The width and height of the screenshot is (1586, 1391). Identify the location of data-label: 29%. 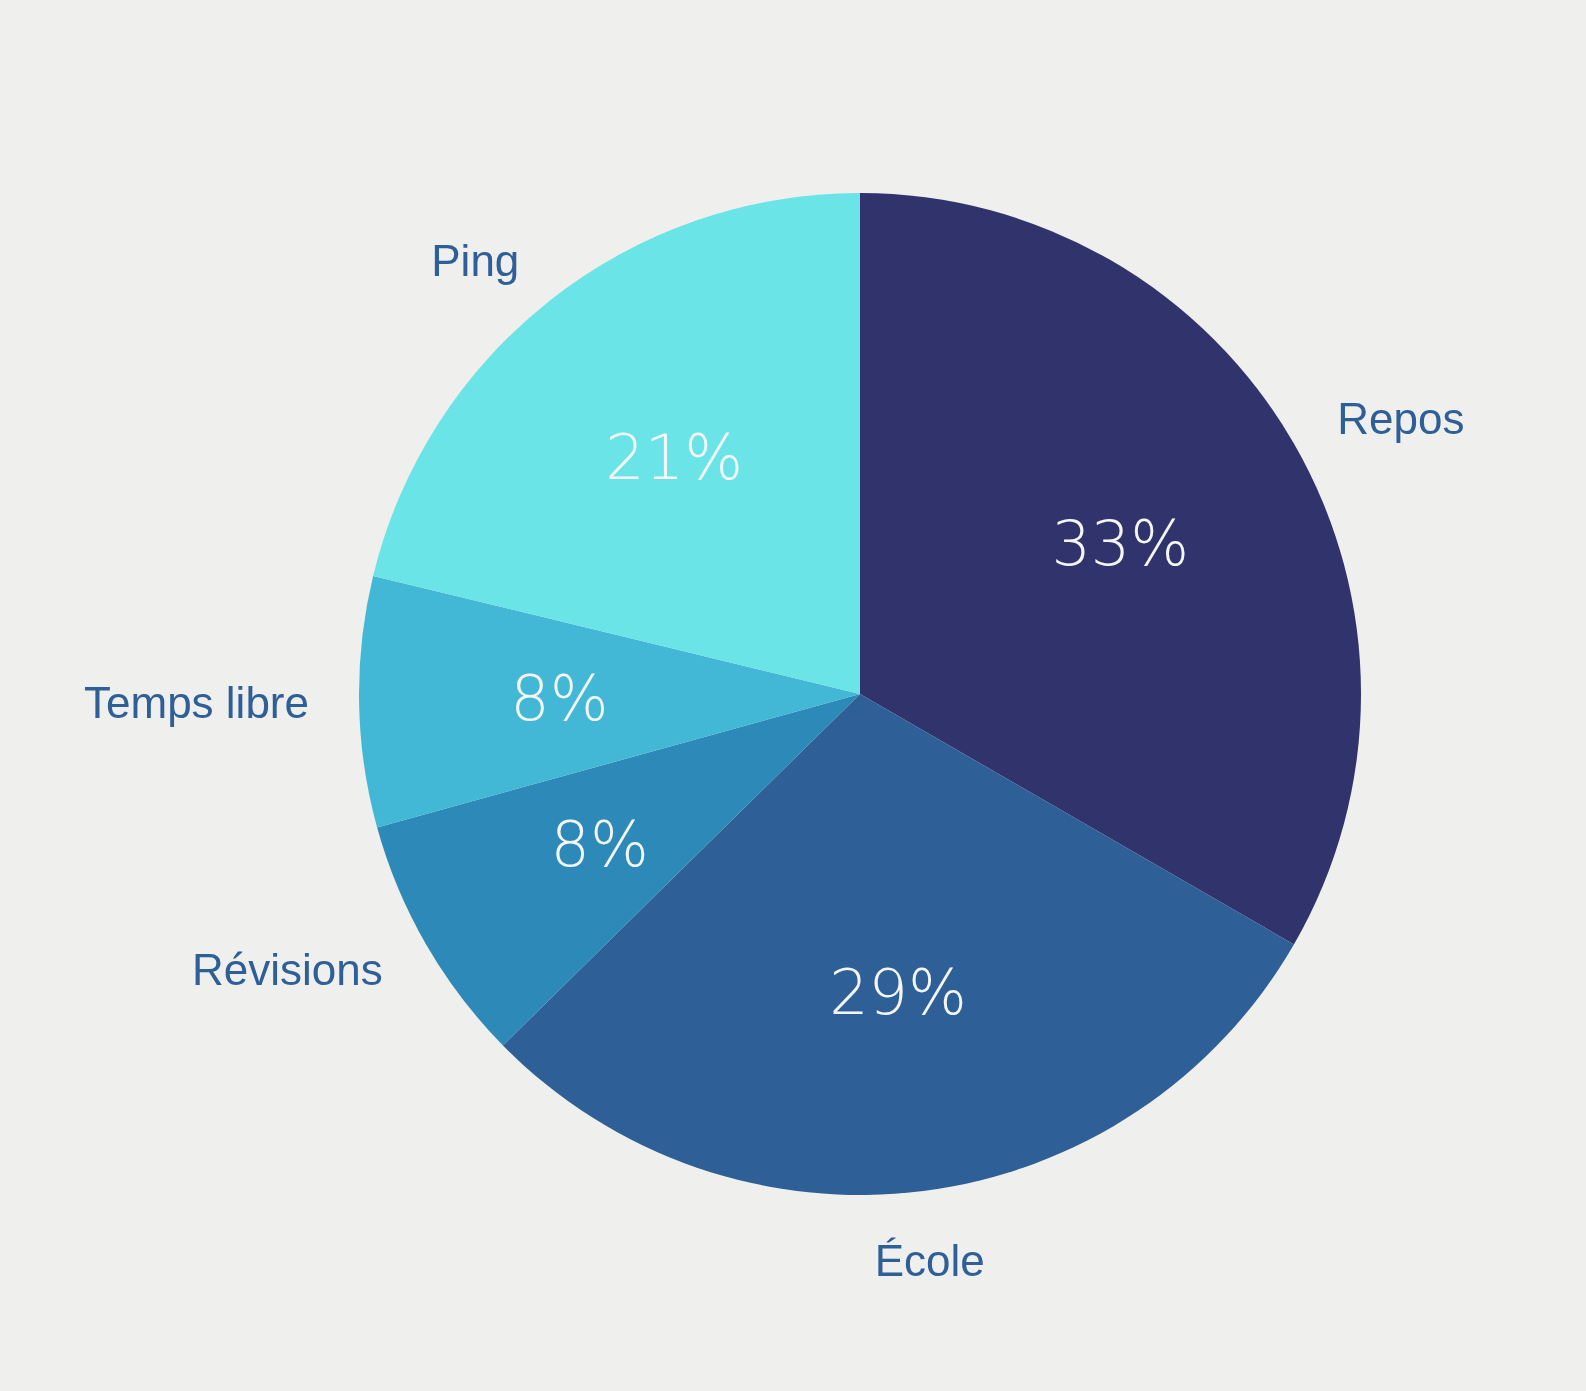
(898, 992).